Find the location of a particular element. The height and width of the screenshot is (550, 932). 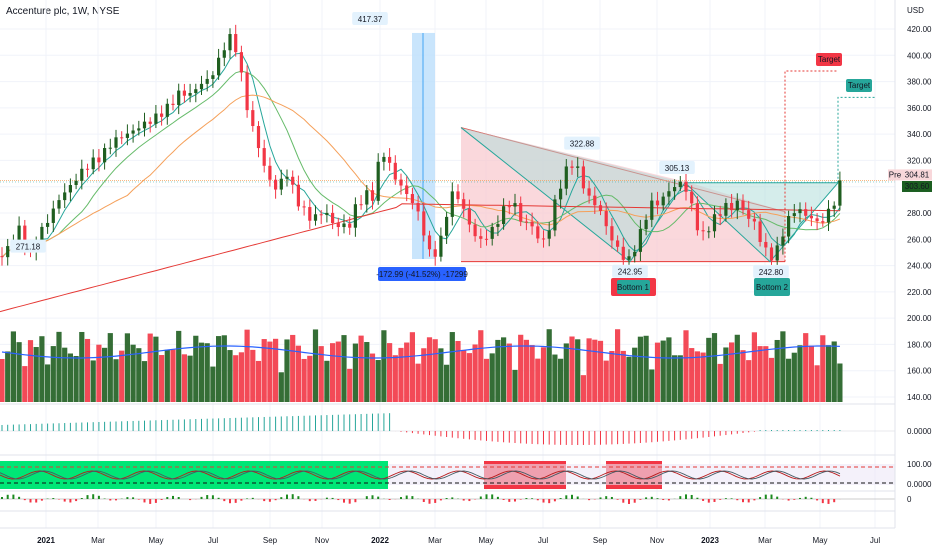

pre-price-bg is located at coordinates (917, 175).